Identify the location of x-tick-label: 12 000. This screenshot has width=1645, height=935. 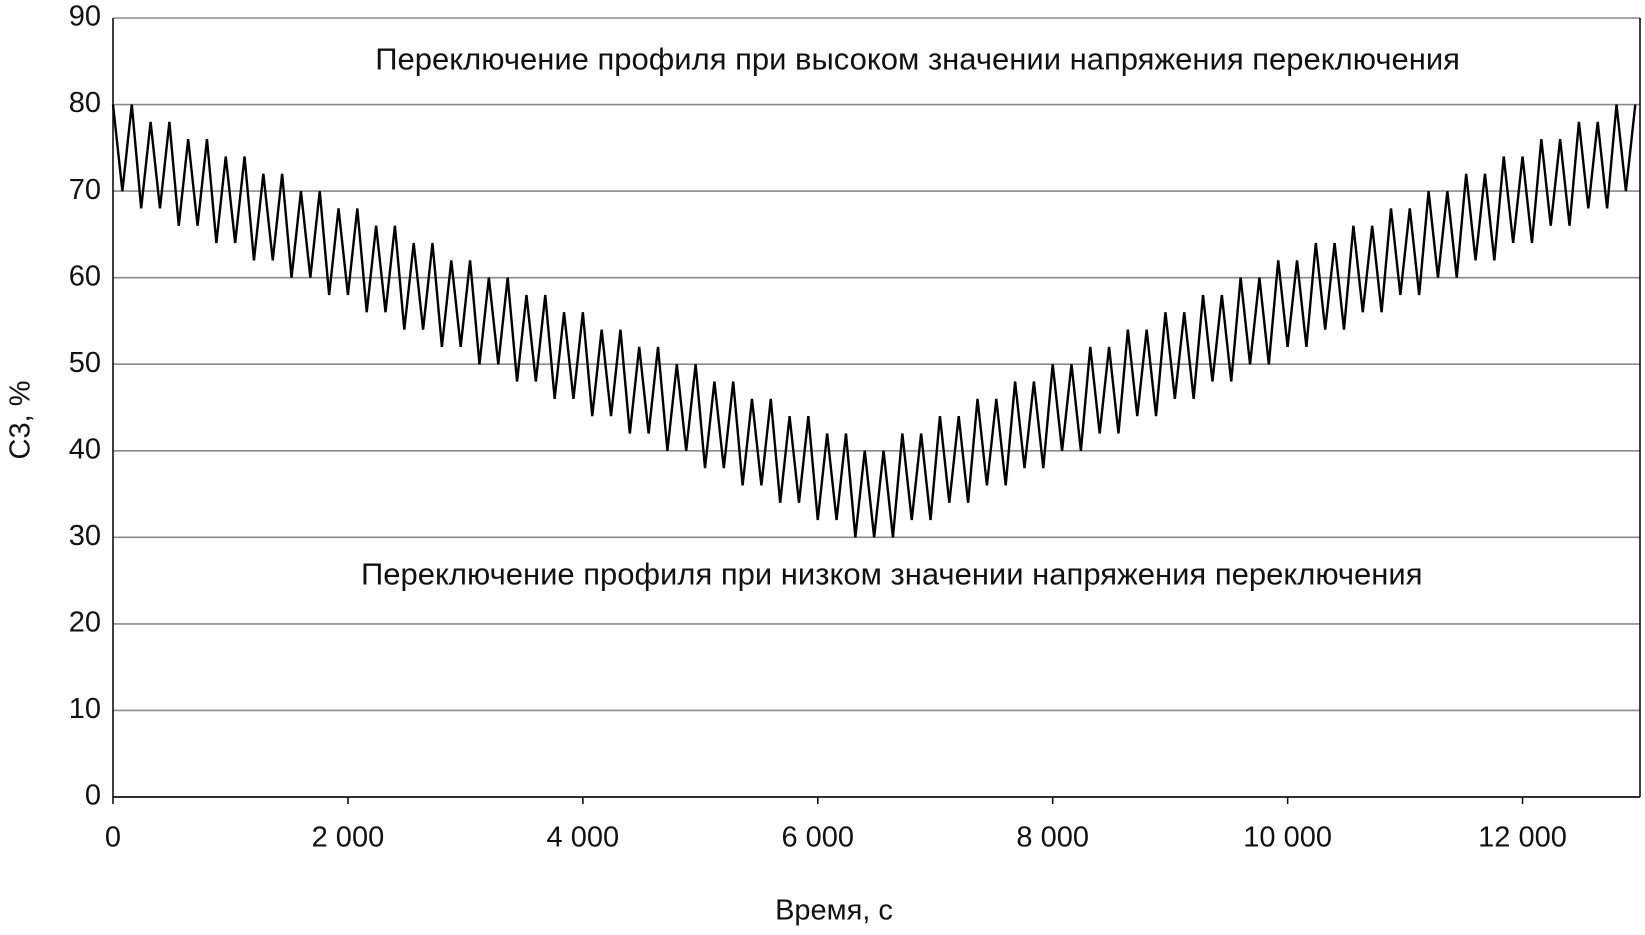
(1522, 838).